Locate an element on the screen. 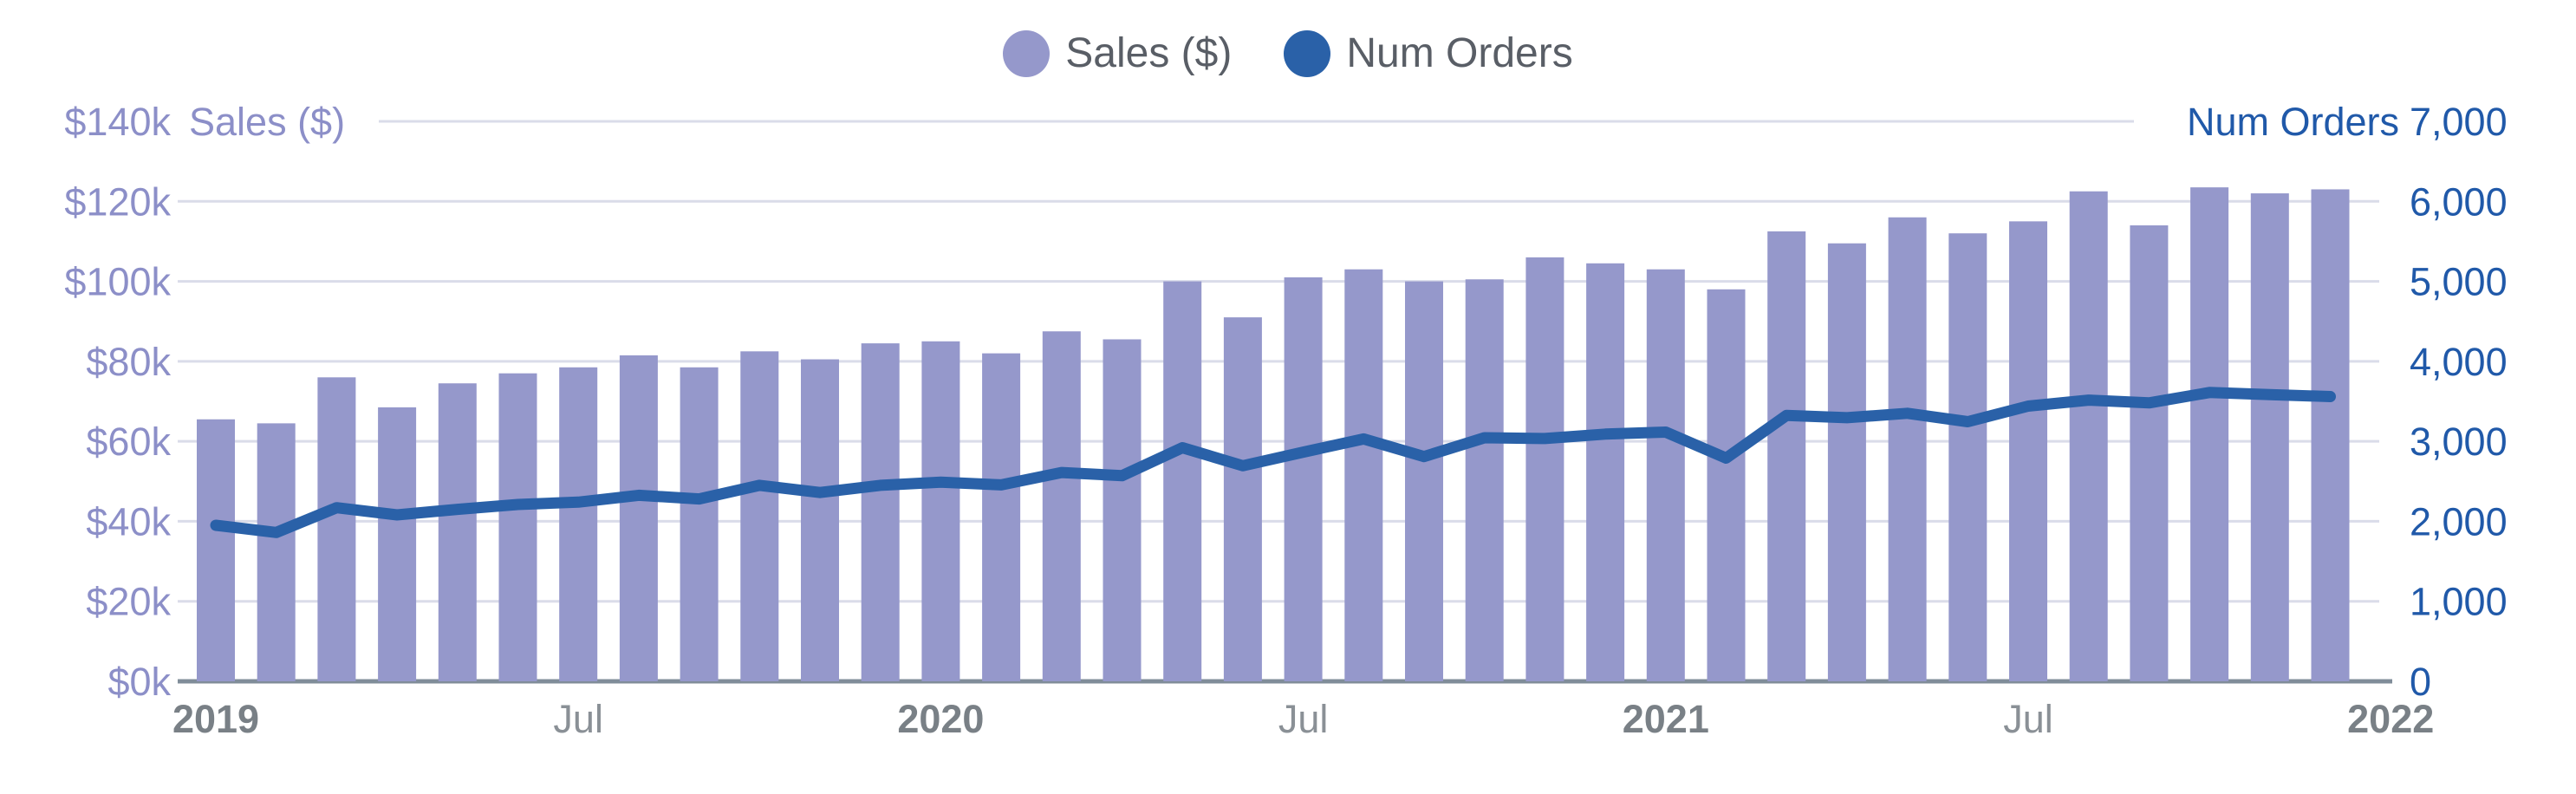 Image resolution: width=2576 pixels, height=794 pixels. chart-legend: Sales ($) Num Orders is located at coordinates (1288, 53).